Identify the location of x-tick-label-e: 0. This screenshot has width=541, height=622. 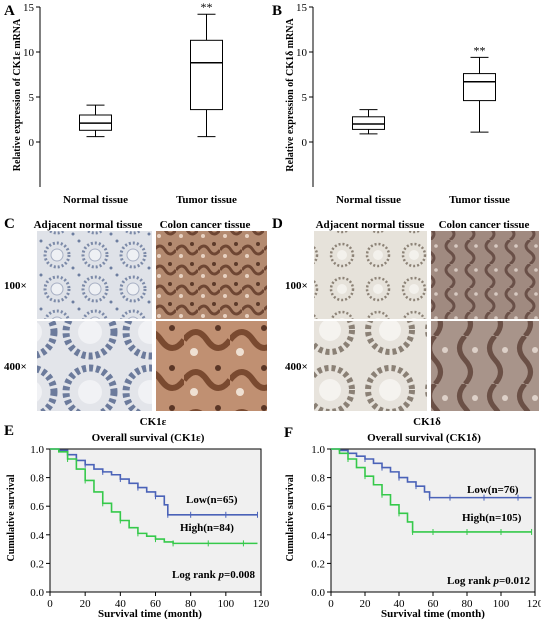
(50, 604).